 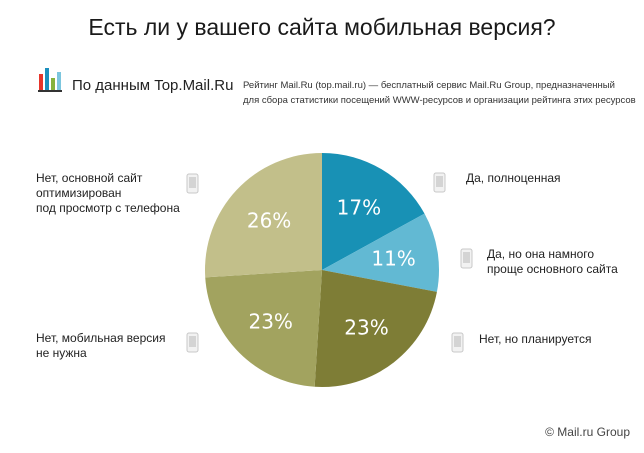 I want to click on logo-bar-lightblue, so click(x=59, y=81).